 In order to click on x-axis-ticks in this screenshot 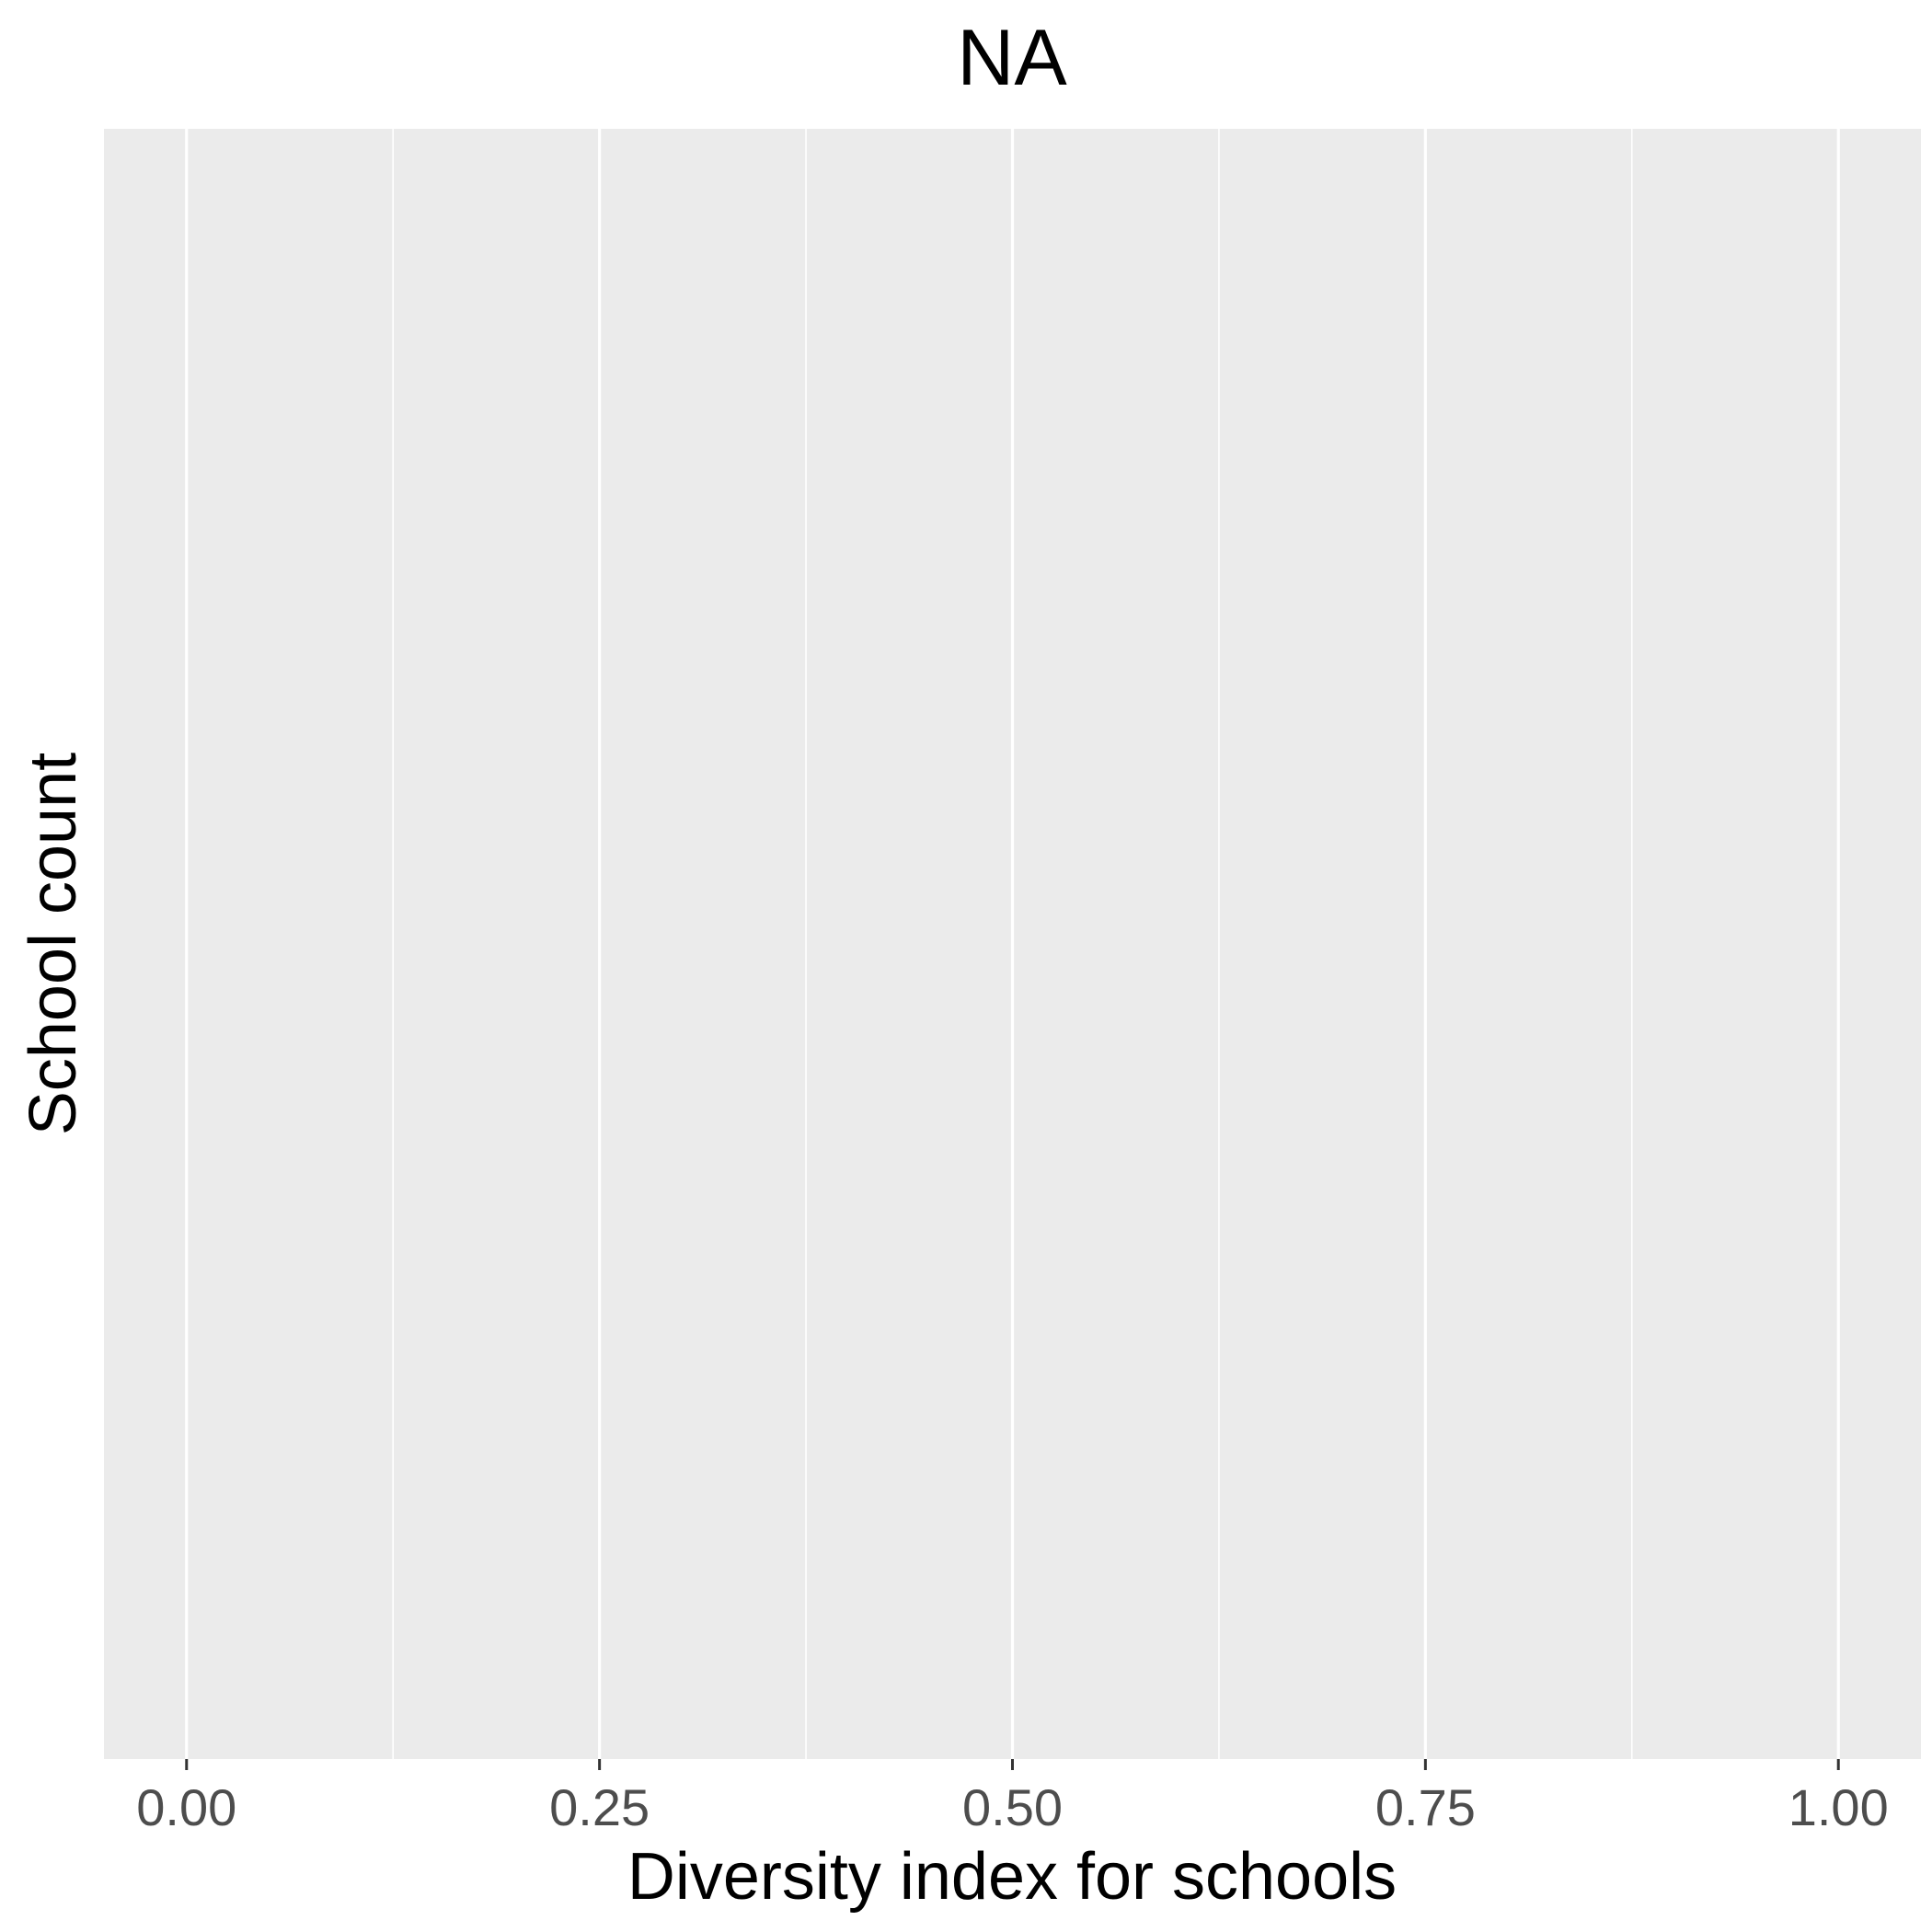, I will do `click(1012, 1764)`.